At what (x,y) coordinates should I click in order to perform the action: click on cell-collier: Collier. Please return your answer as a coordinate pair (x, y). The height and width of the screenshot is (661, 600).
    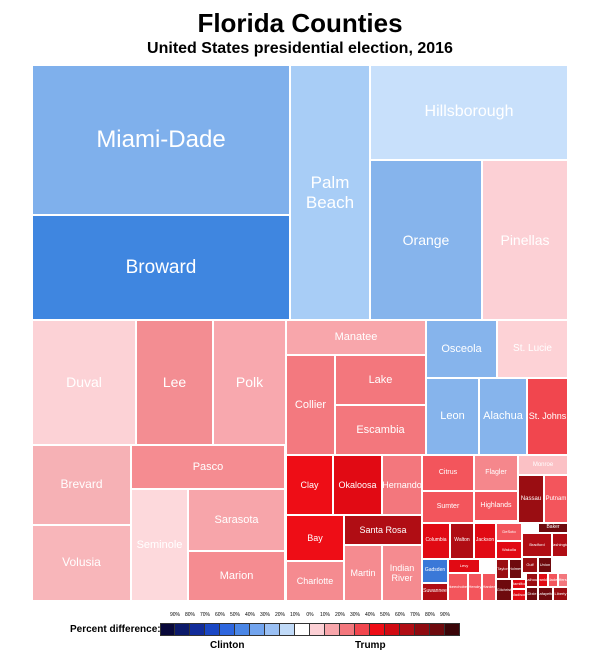
    Looking at the image, I should click on (310, 405).